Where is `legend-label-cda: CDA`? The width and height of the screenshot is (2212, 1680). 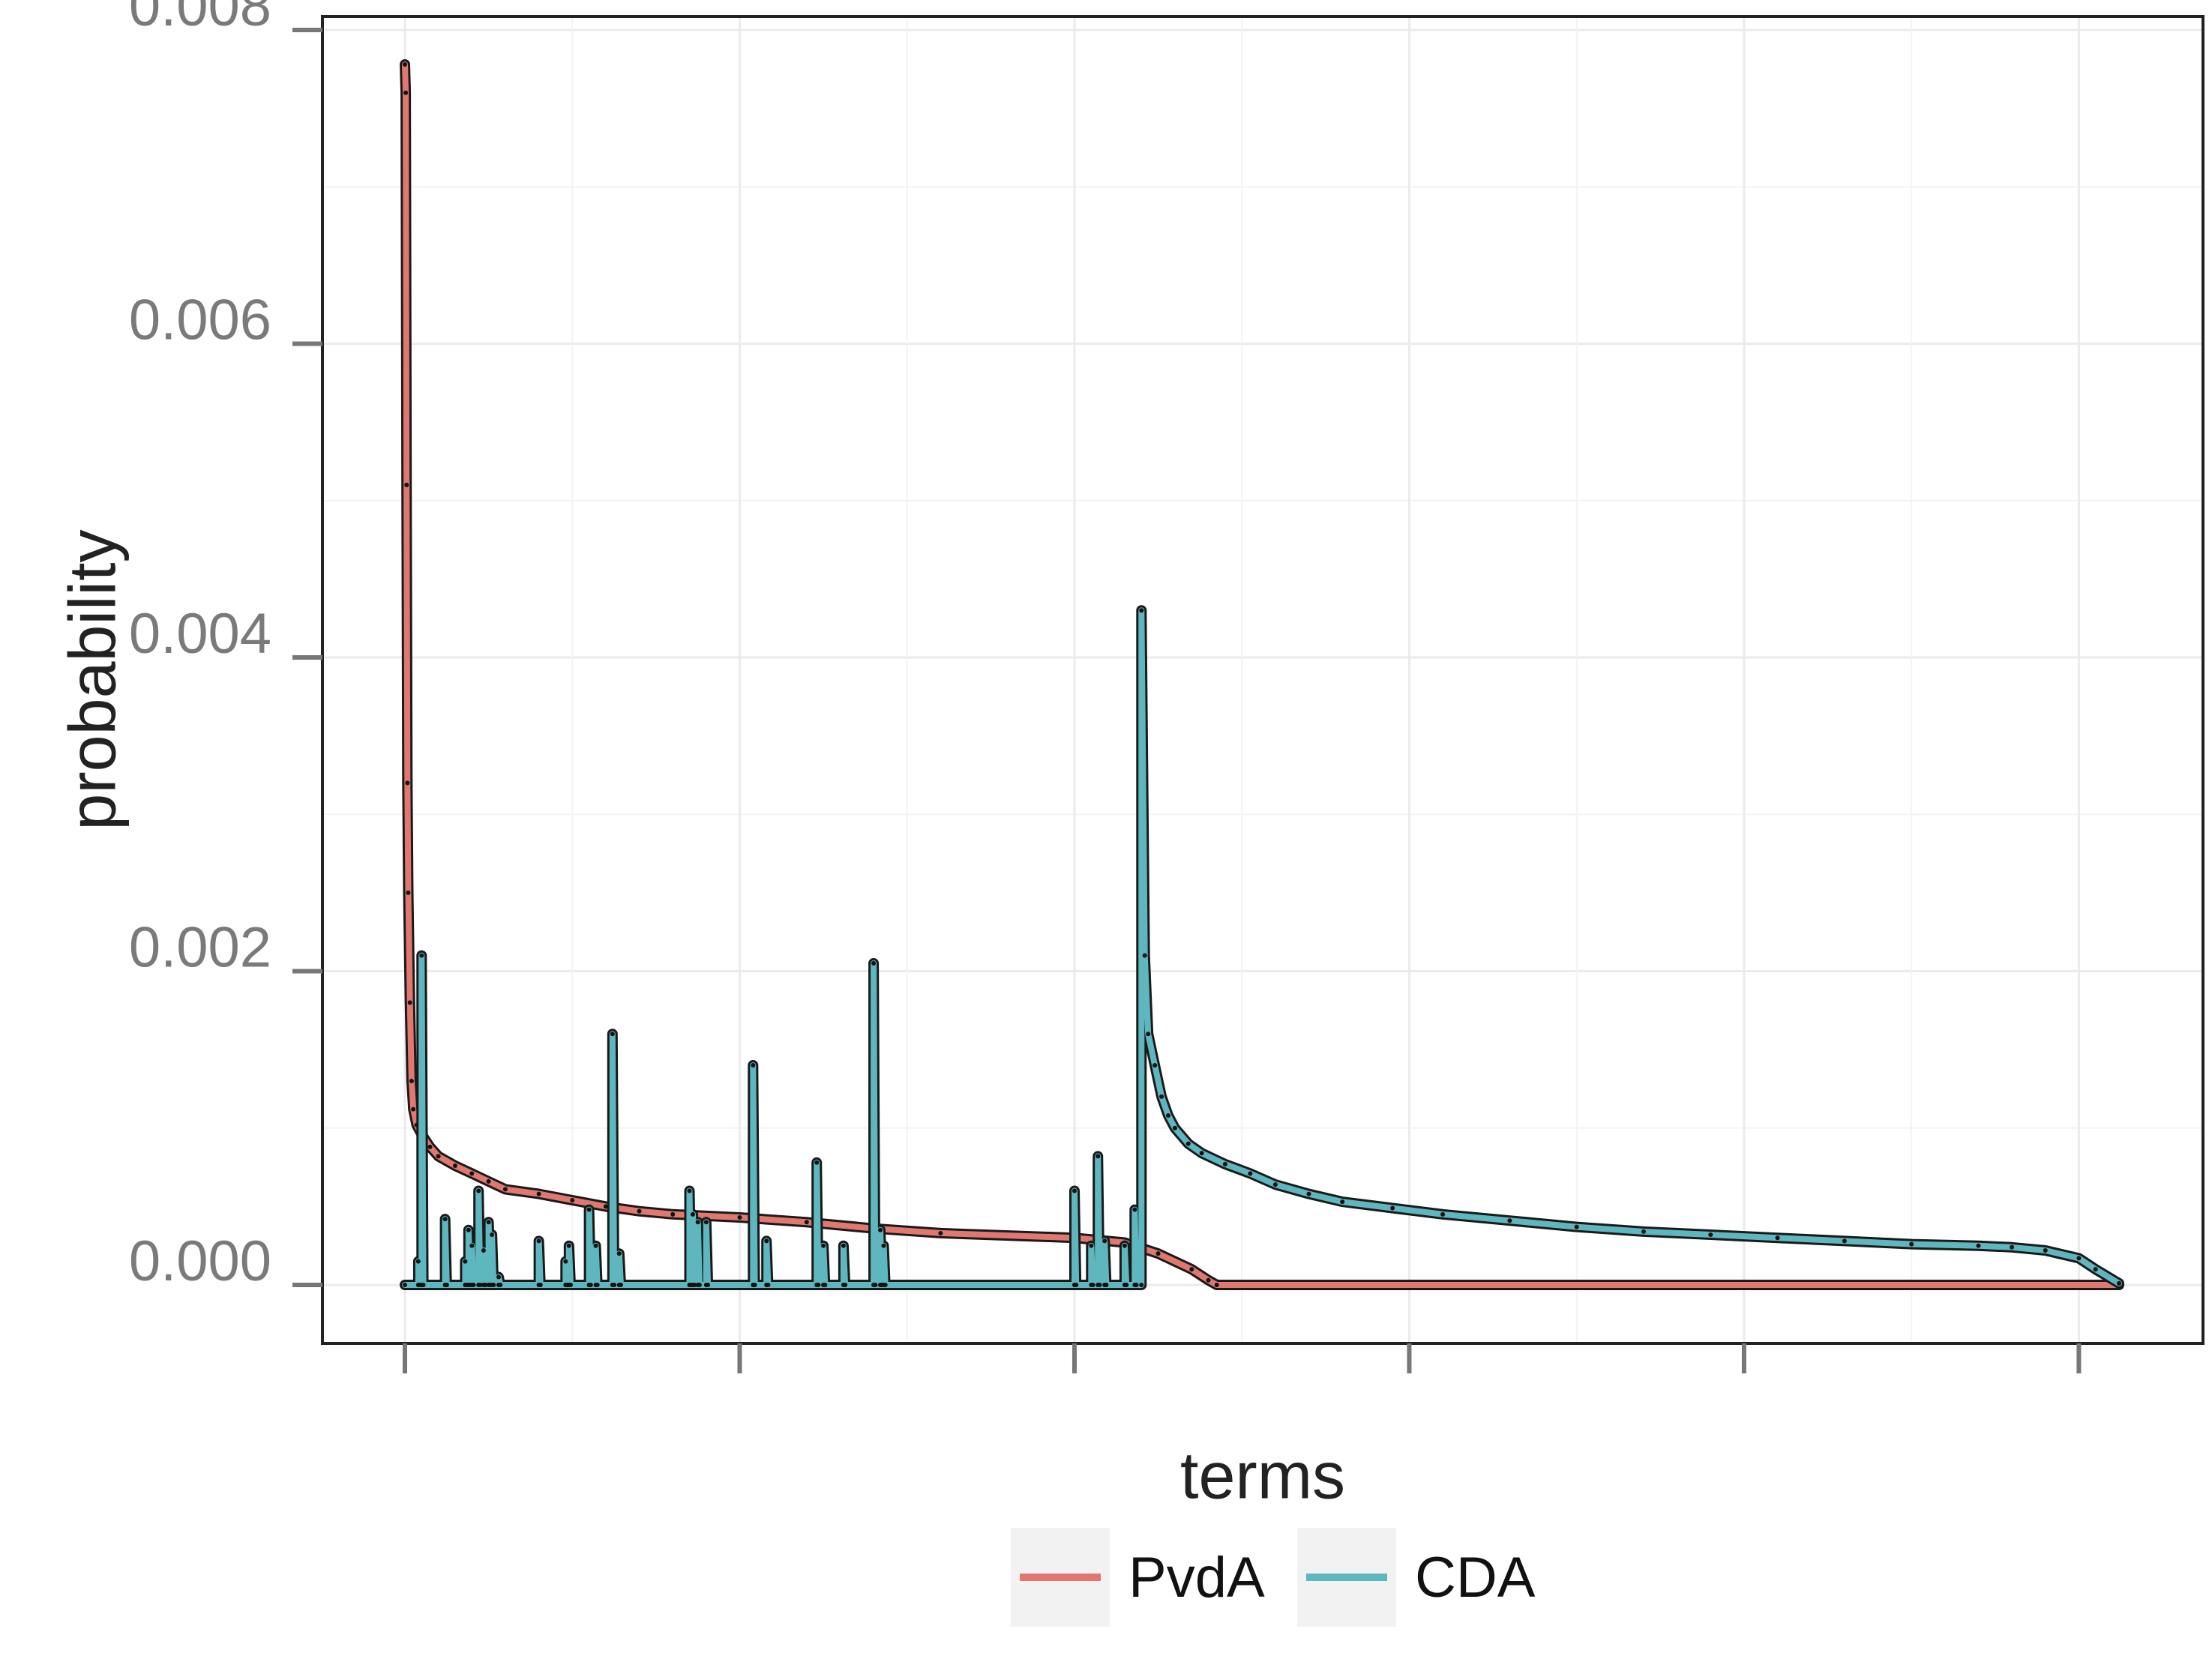
legend-label-cda: CDA is located at coordinates (1475, 1578).